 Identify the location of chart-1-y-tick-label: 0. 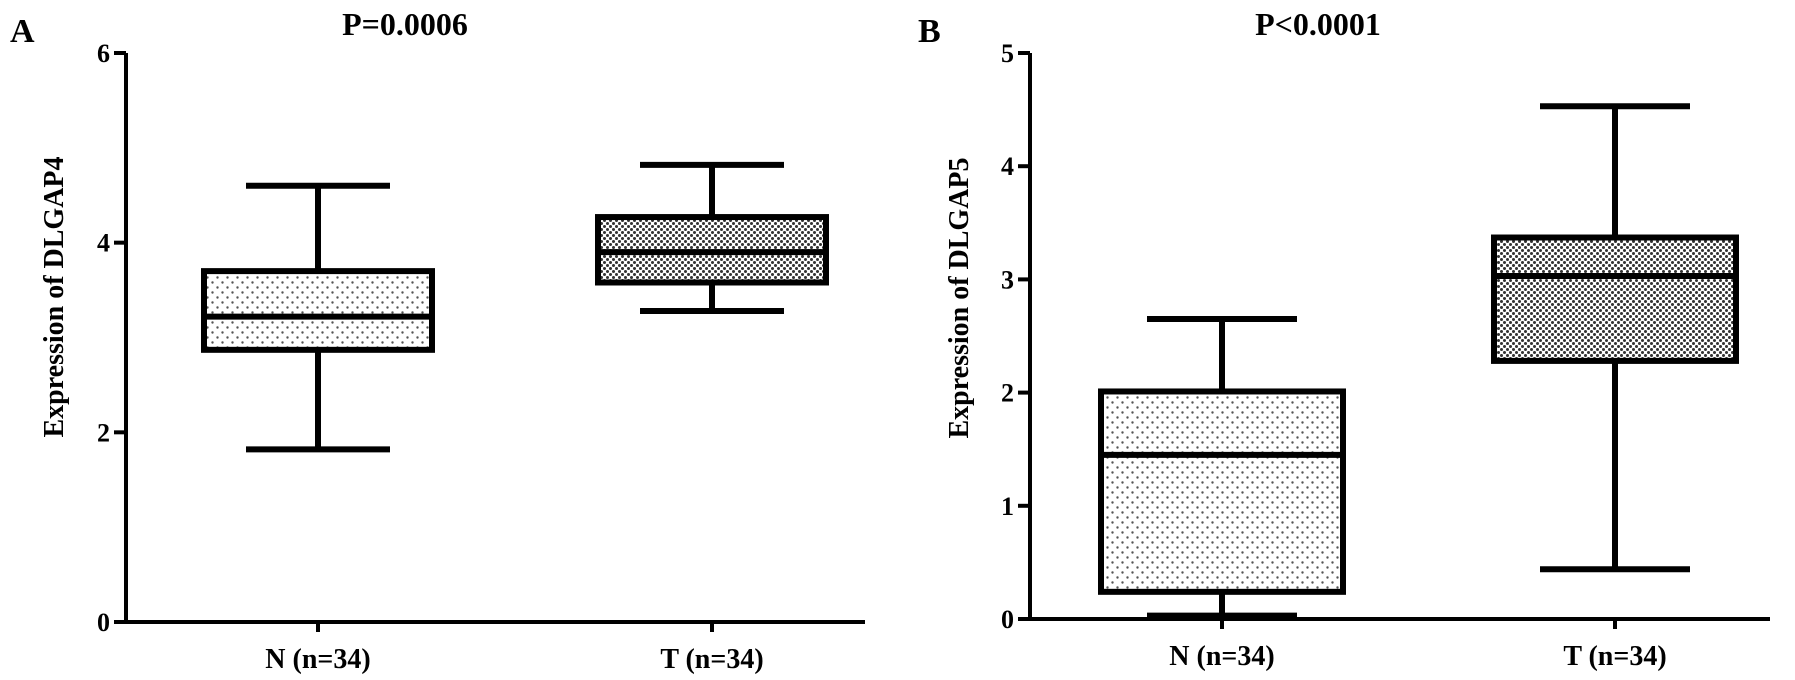
(103, 622).